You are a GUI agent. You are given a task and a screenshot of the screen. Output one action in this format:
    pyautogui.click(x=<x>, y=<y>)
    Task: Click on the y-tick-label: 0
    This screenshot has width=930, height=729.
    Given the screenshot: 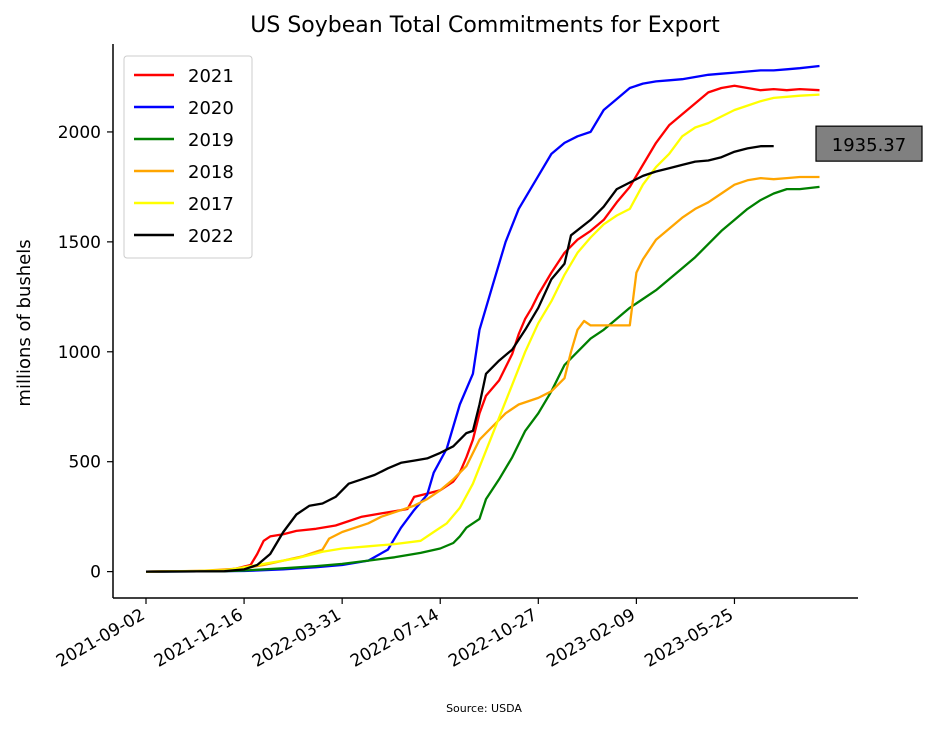 What is the action you would take?
    pyautogui.click(x=95, y=573)
    